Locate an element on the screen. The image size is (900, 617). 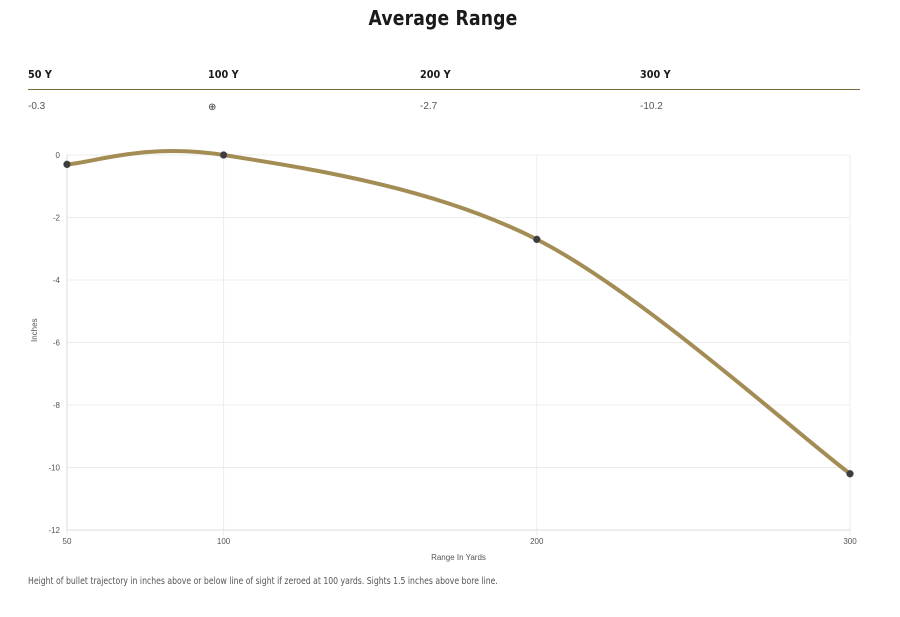
y-tick-label: -2 is located at coordinates (57, 218).